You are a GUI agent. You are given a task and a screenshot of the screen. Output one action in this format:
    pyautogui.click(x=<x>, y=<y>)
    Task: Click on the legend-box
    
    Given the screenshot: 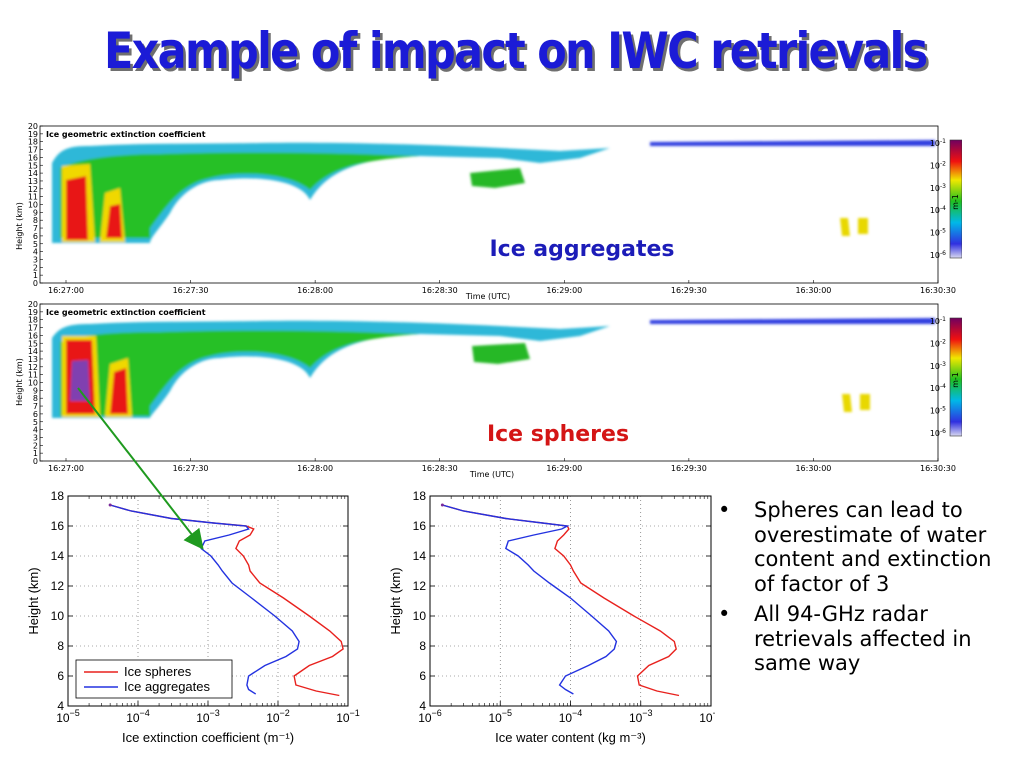 What is the action you would take?
    pyautogui.click(x=154, y=679)
    